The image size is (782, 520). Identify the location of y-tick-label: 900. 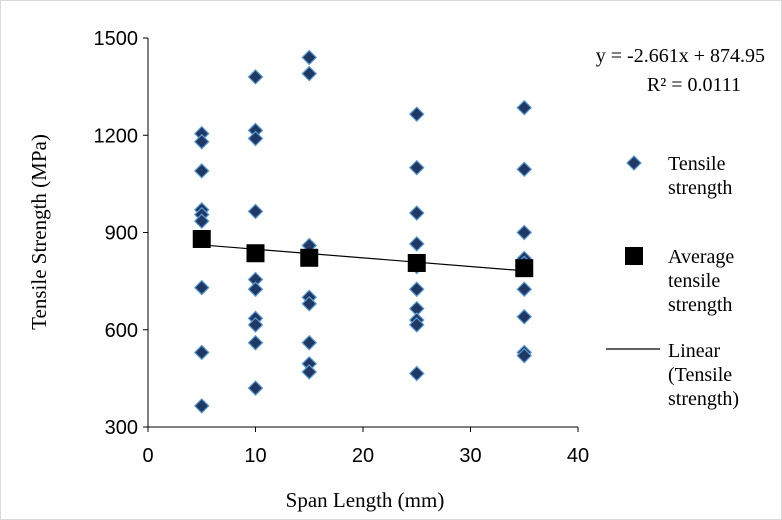
(121, 234).